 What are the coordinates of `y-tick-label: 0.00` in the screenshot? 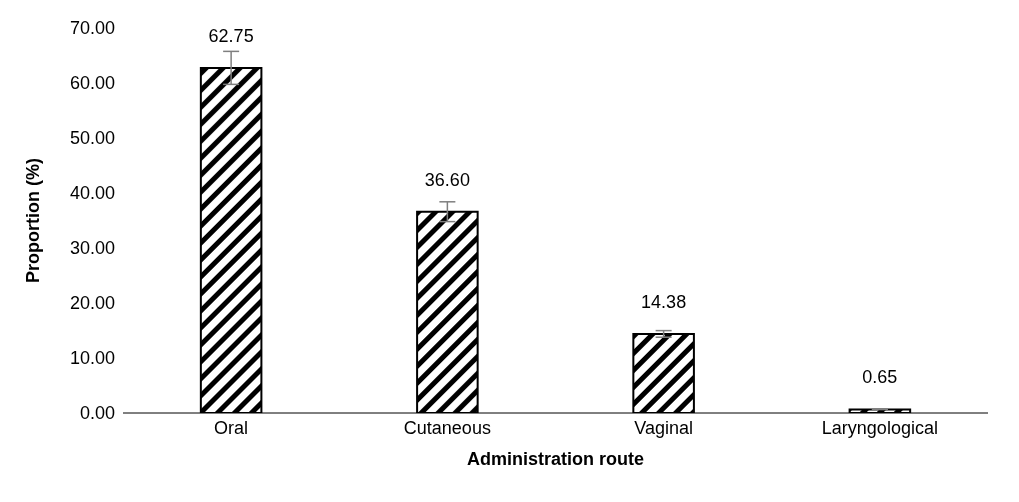 It's located at (97, 413).